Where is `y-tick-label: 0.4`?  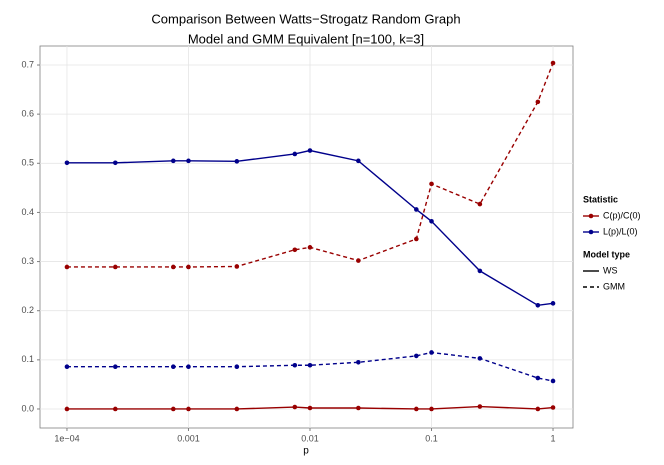 y-tick-label: 0.4 is located at coordinates (27, 212).